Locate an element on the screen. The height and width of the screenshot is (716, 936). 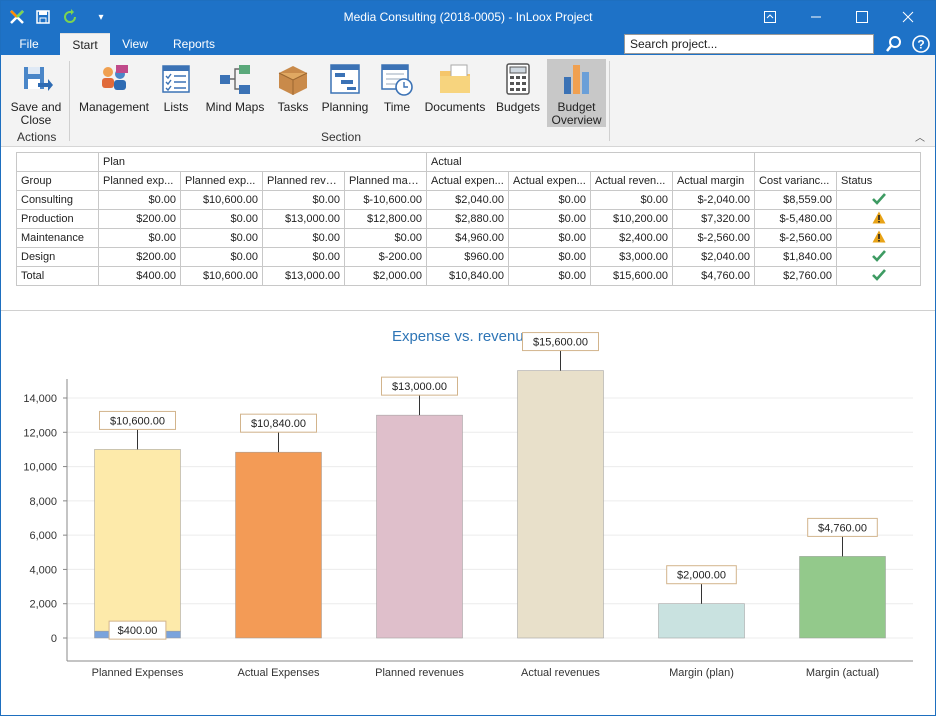
x-tick-label: Planned revenues is located at coordinates (419, 673).